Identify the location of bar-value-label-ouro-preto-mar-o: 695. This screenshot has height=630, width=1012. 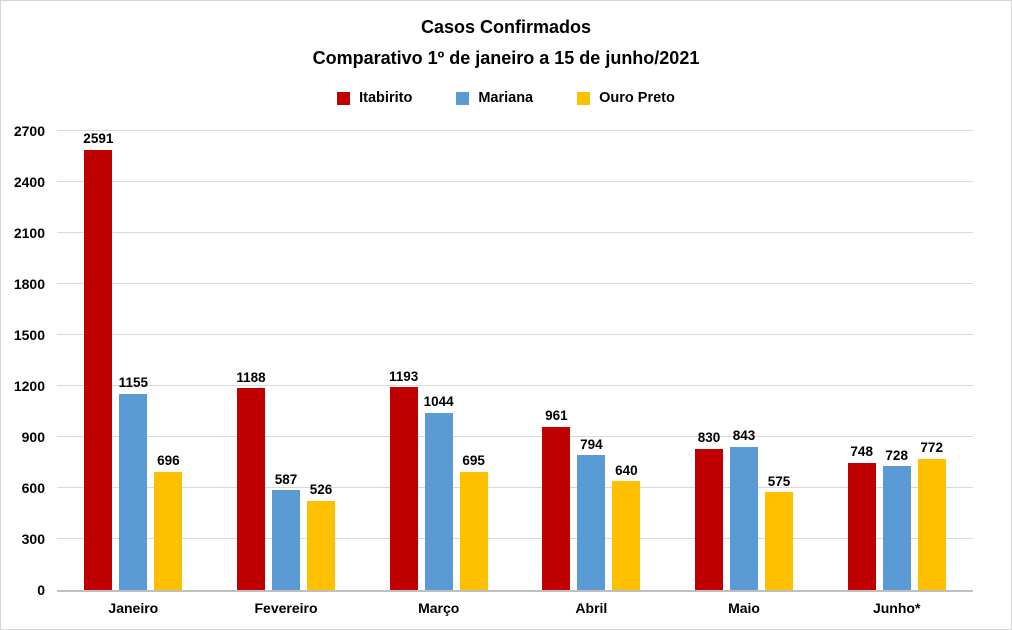
(473, 461).